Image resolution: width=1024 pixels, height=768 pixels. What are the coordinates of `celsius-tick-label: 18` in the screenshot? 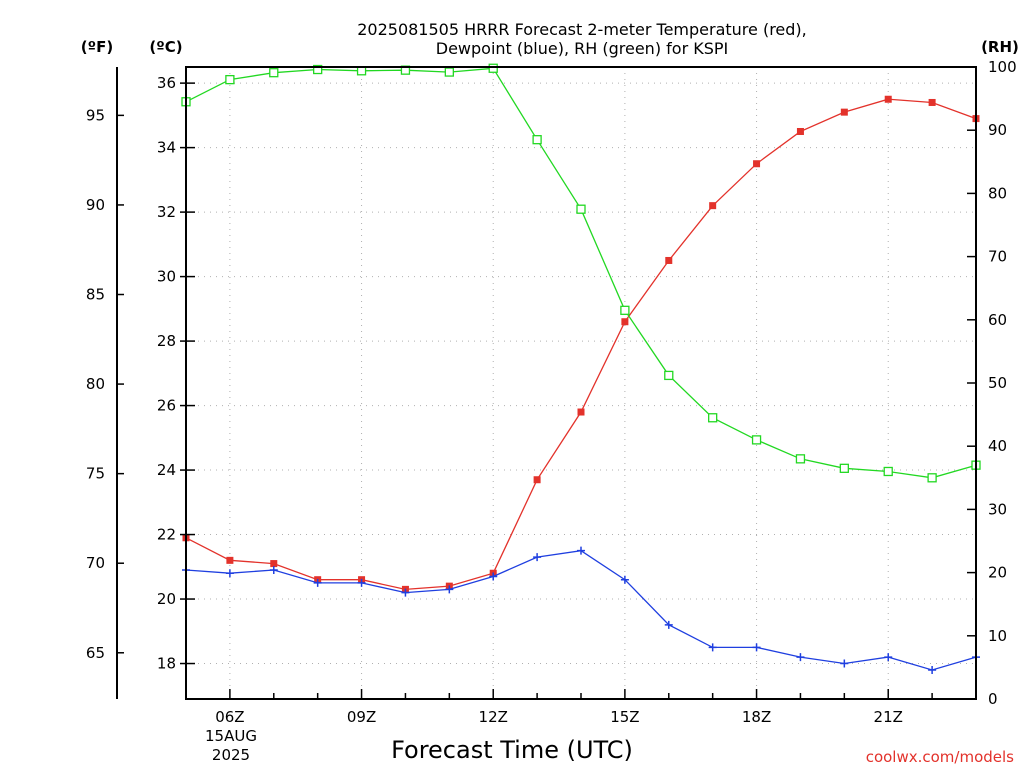 It's located at (166, 664).